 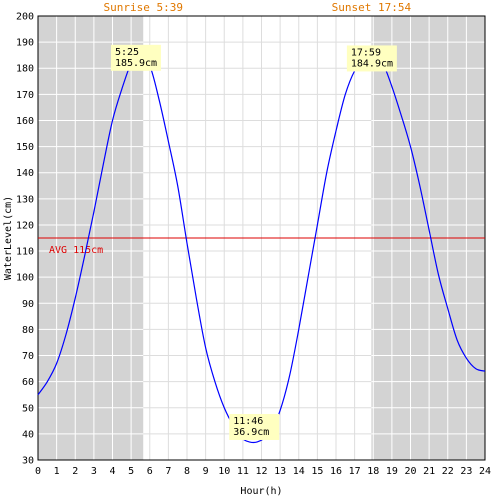 I want to click on y-tick-label: 150, so click(x=25, y=147).